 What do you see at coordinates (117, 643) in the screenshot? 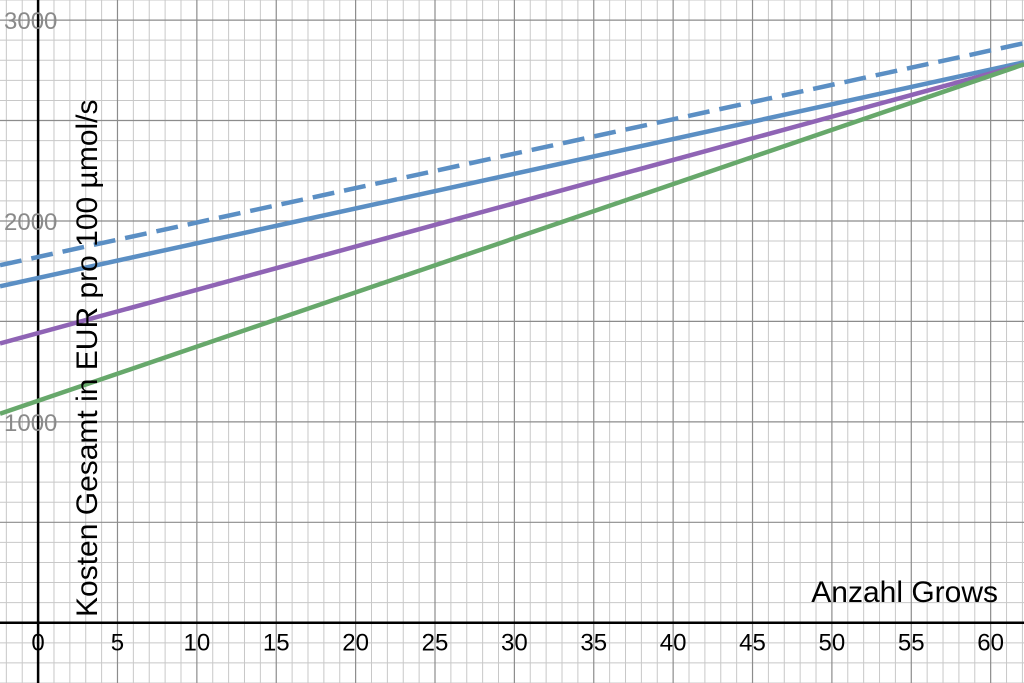
I see `x-tick-label: 5` at bounding box center [117, 643].